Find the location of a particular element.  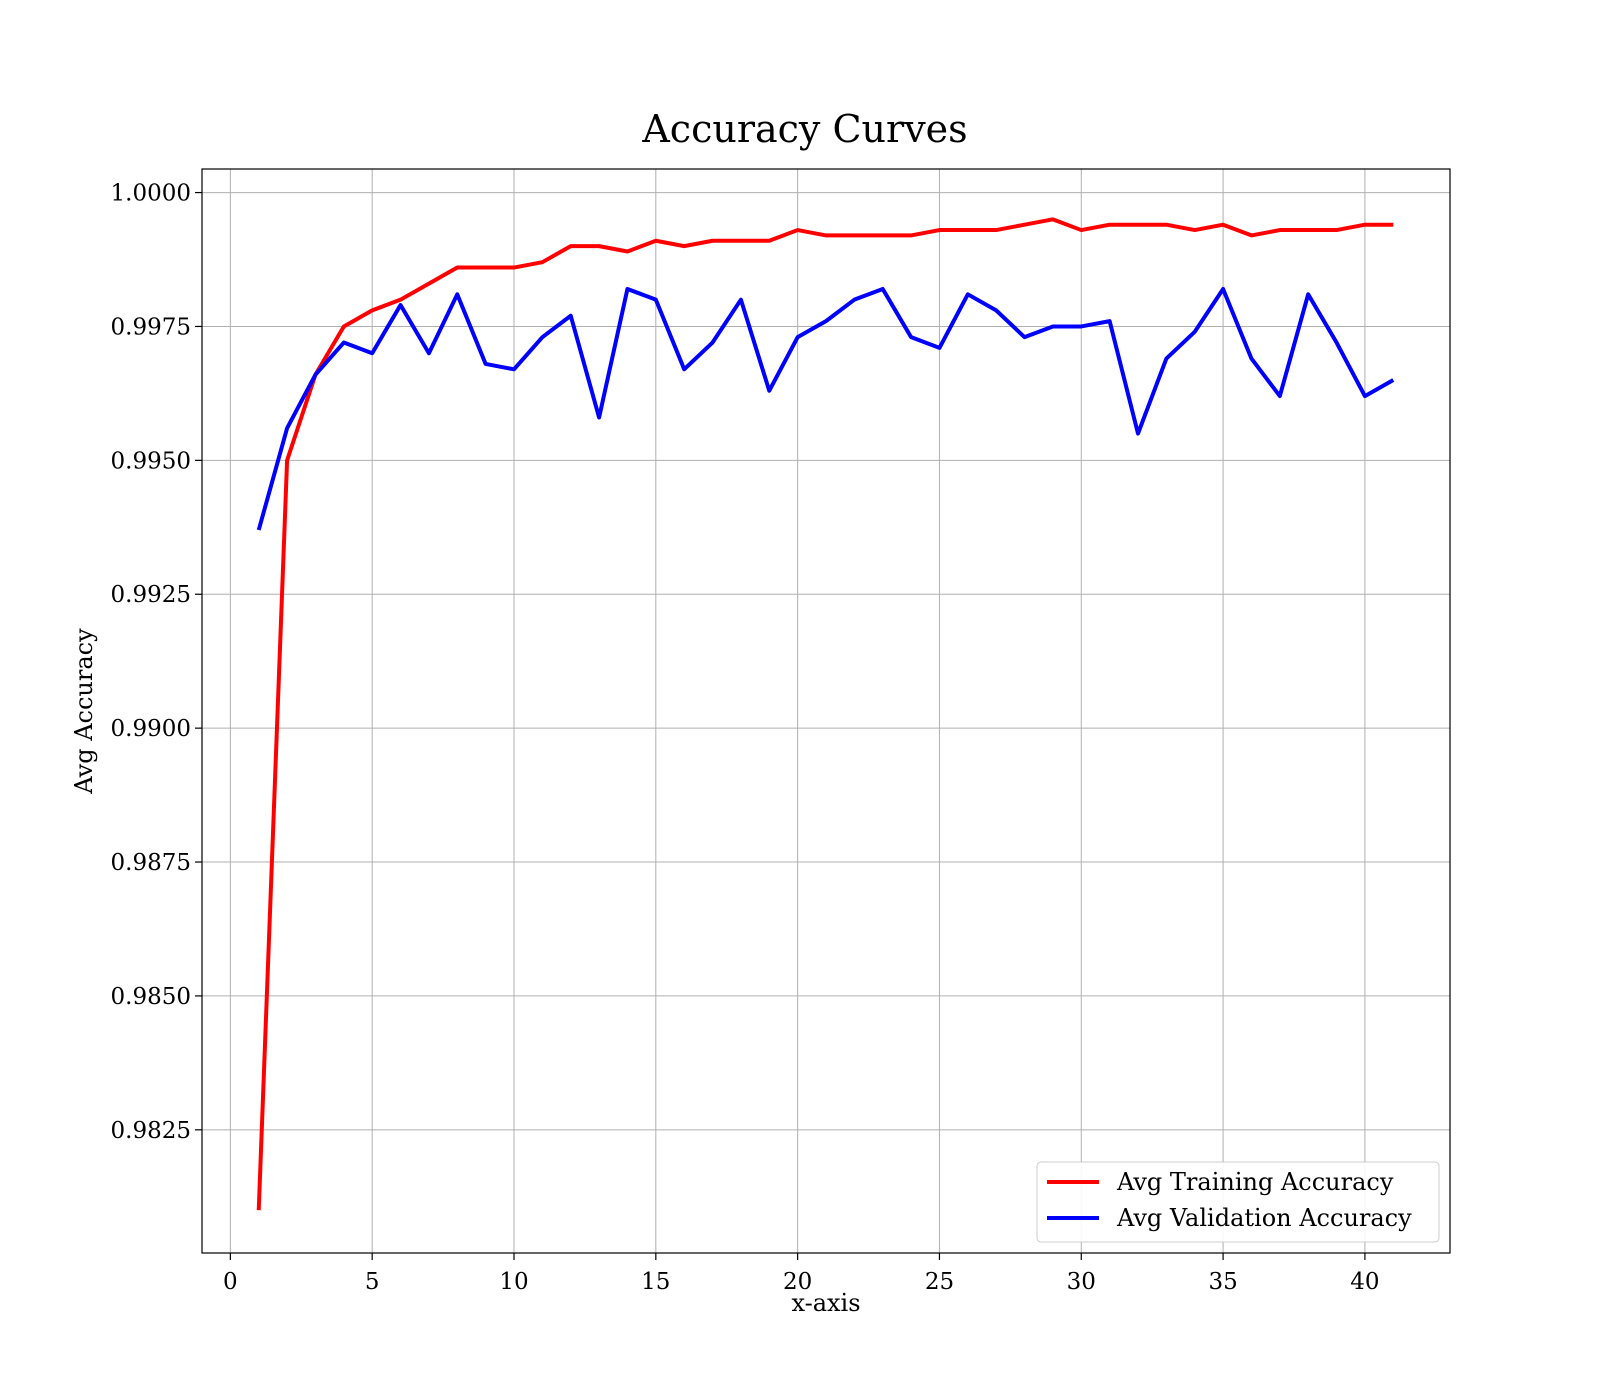

y-tick-label: 0.9900 is located at coordinates (151, 729).